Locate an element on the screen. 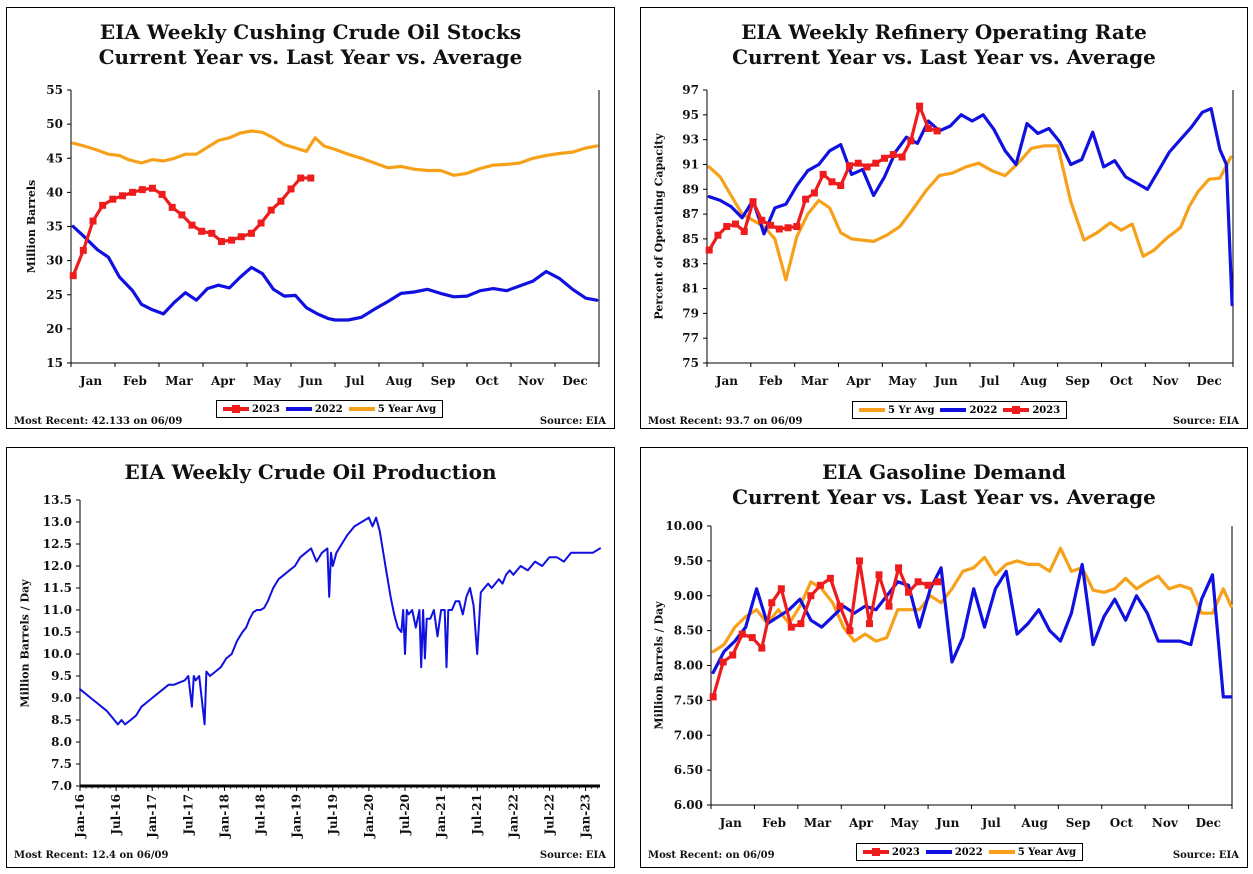 This screenshot has width=1253, height=874. y-tick-label: 8.50 is located at coordinates (688, 631).